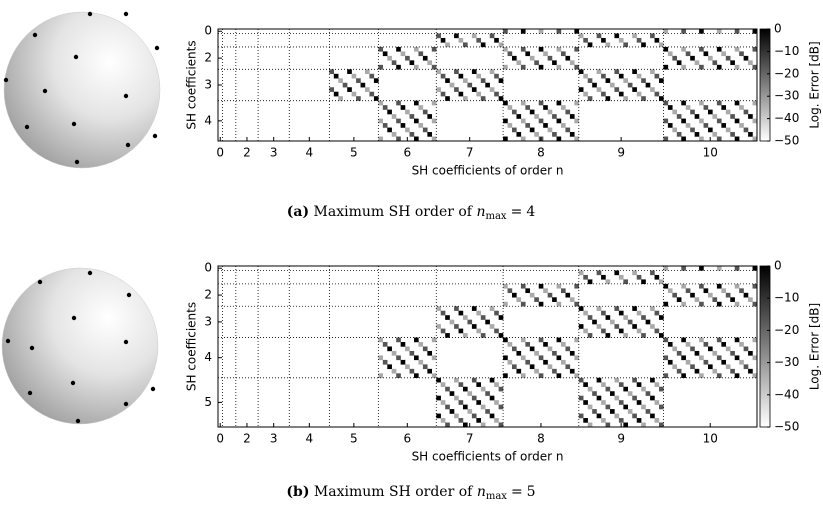 Image resolution: width=823 pixels, height=507 pixels. Describe the element at coordinates (247, 153) in the screenshot. I see `x-tick-label: 2` at that location.